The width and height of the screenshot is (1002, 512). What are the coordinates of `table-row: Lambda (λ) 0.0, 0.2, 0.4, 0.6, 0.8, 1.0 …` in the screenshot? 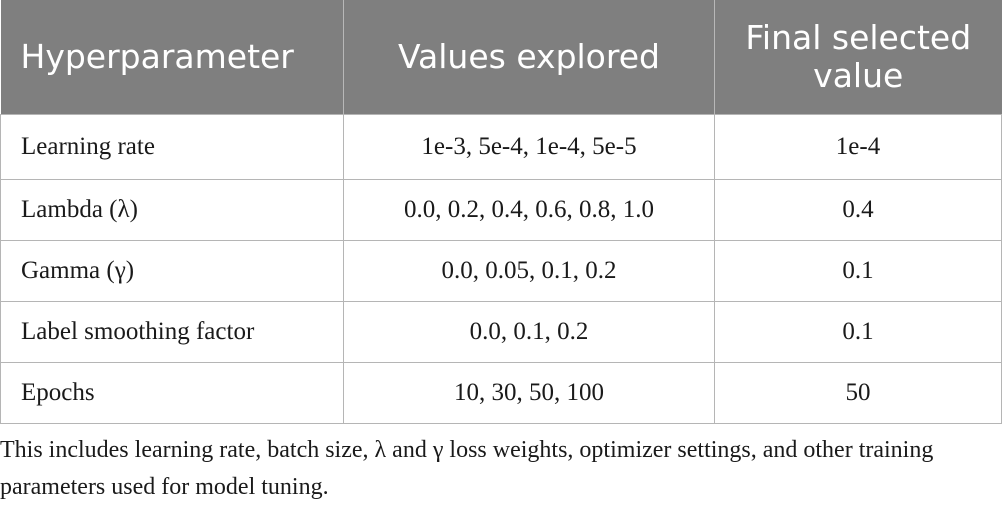 It's located at (501, 209).